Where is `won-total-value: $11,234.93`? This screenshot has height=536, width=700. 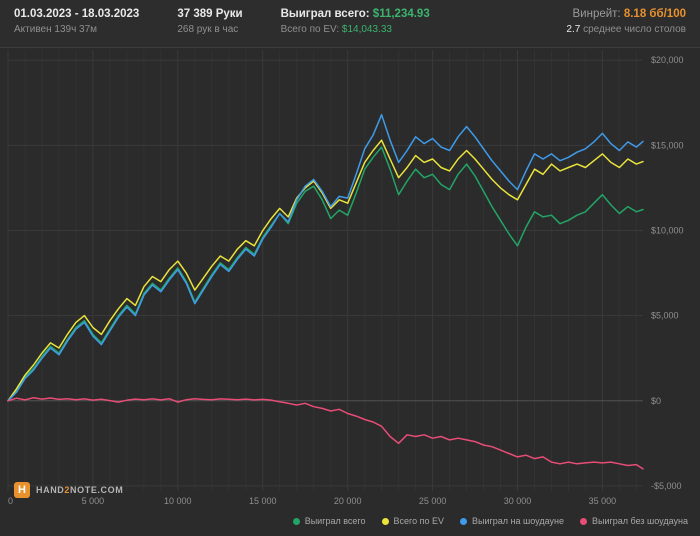 won-total-value: $11,234.93 is located at coordinates (401, 14).